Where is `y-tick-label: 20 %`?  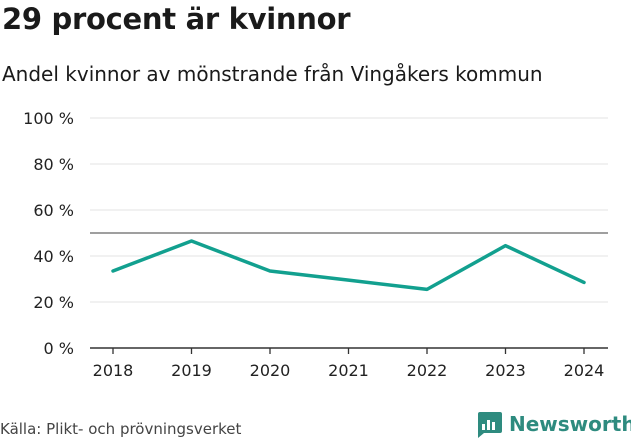 y-tick-label: 20 % is located at coordinates (53, 302).